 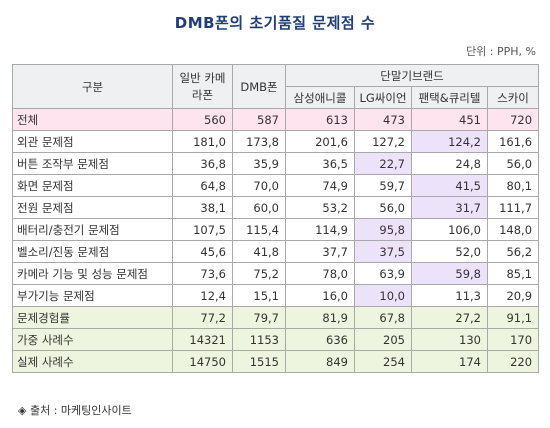 I want to click on table-cell: 1515, so click(x=259, y=361).